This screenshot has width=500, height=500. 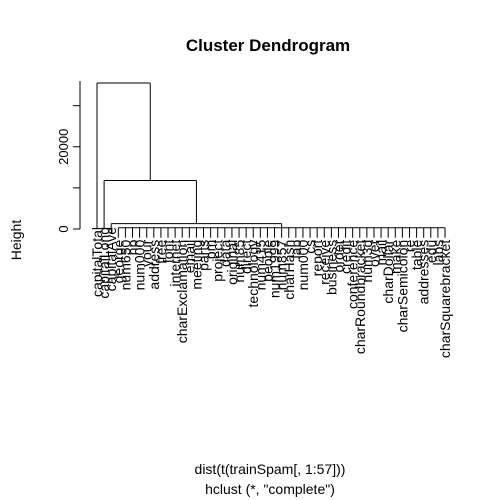 What do you see at coordinates (211, 249) in the screenshot?
I see `leaf-label: pm` at bounding box center [211, 249].